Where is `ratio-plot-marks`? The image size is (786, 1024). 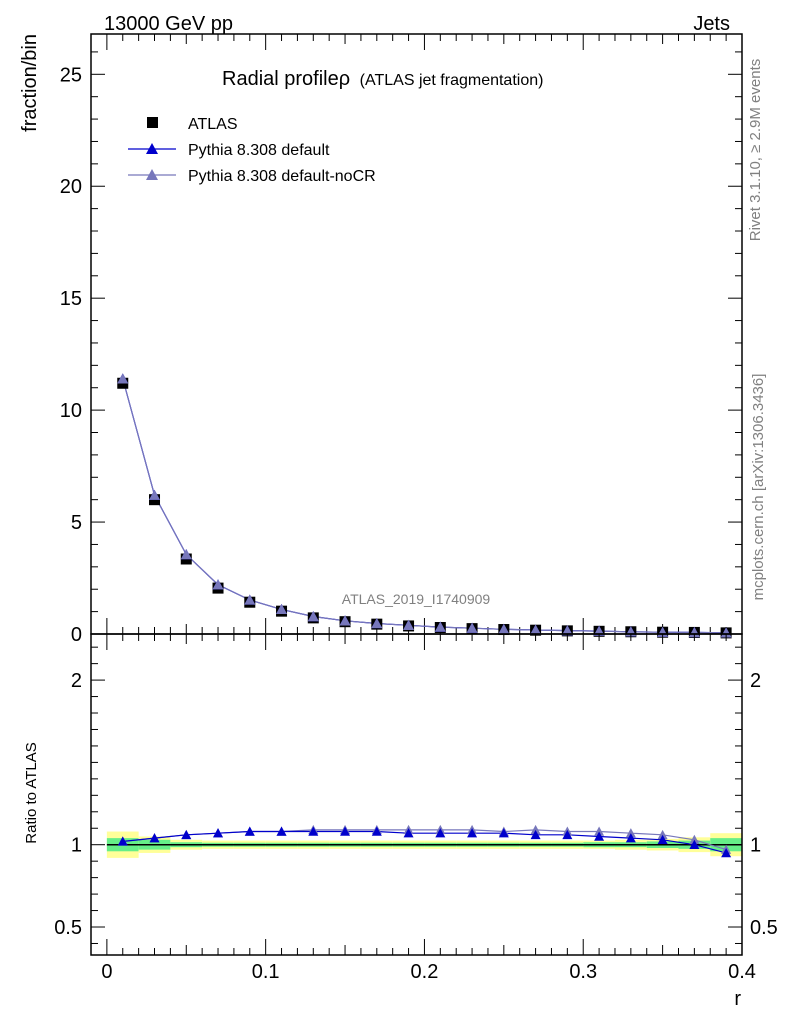 ratio-plot-marks is located at coordinates (424, 841).